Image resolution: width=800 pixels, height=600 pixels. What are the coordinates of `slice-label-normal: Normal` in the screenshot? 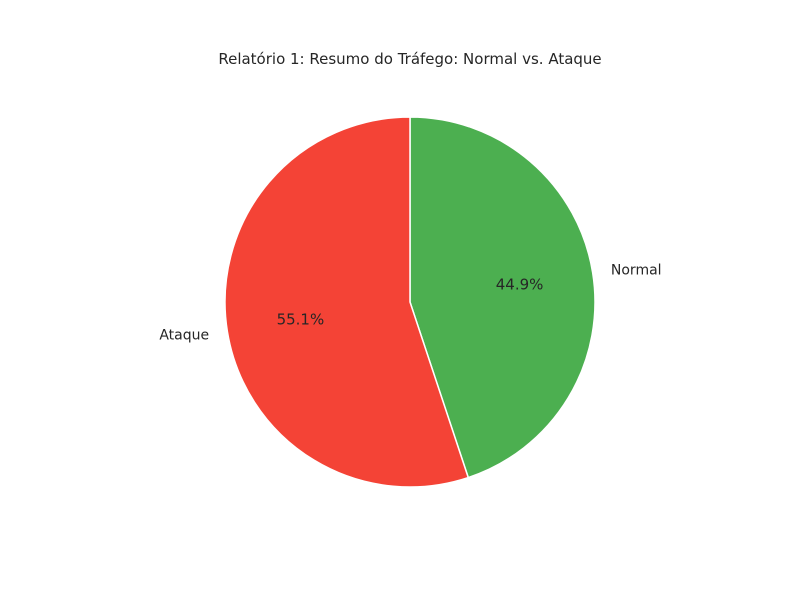 It's located at (636, 271).